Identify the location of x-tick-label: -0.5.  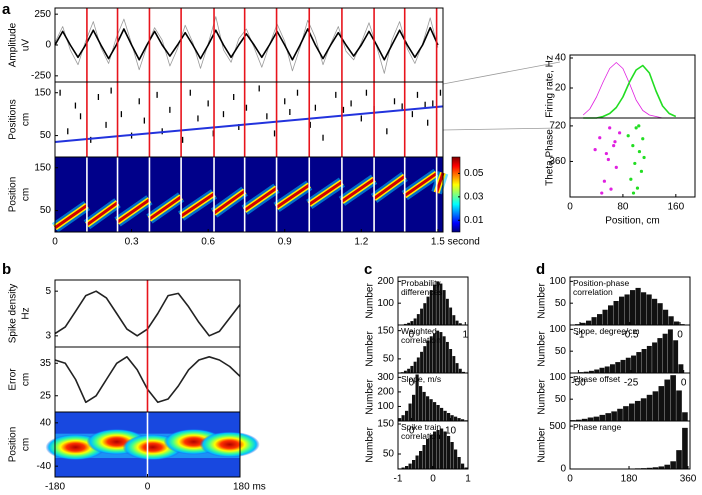
(630, 335).